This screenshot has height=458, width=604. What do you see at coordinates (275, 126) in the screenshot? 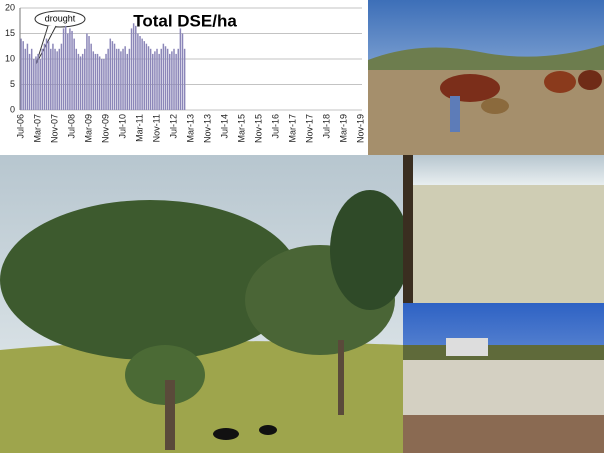
I see `x-tick-label: Jul-16` at bounding box center [275, 126].